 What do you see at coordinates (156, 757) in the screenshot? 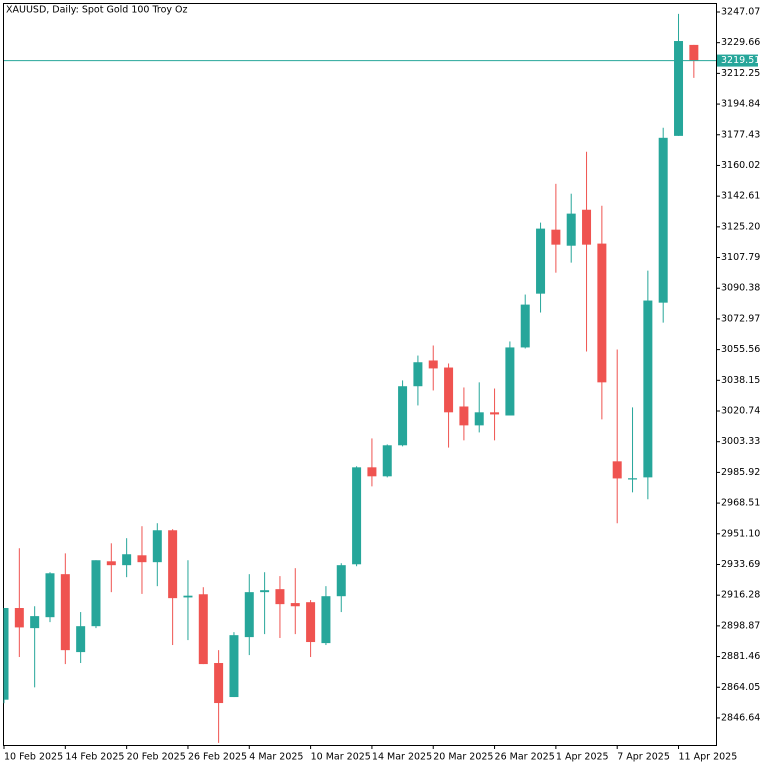
I see `x-tick-label: 20 Feb 2025` at bounding box center [156, 757].